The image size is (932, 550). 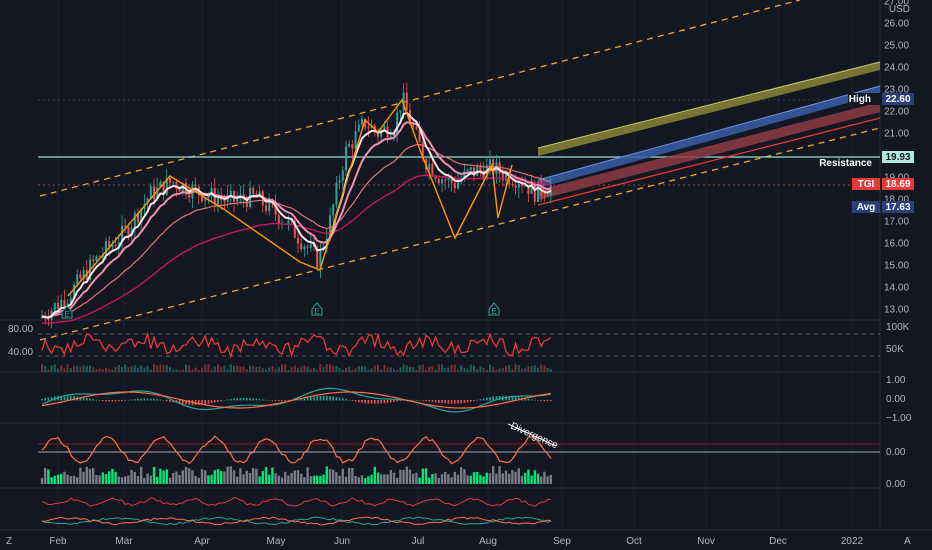 What do you see at coordinates (280, 310) in the screenshot?
I see `earnings-markers: E E E` at bounding box center [280, 310].